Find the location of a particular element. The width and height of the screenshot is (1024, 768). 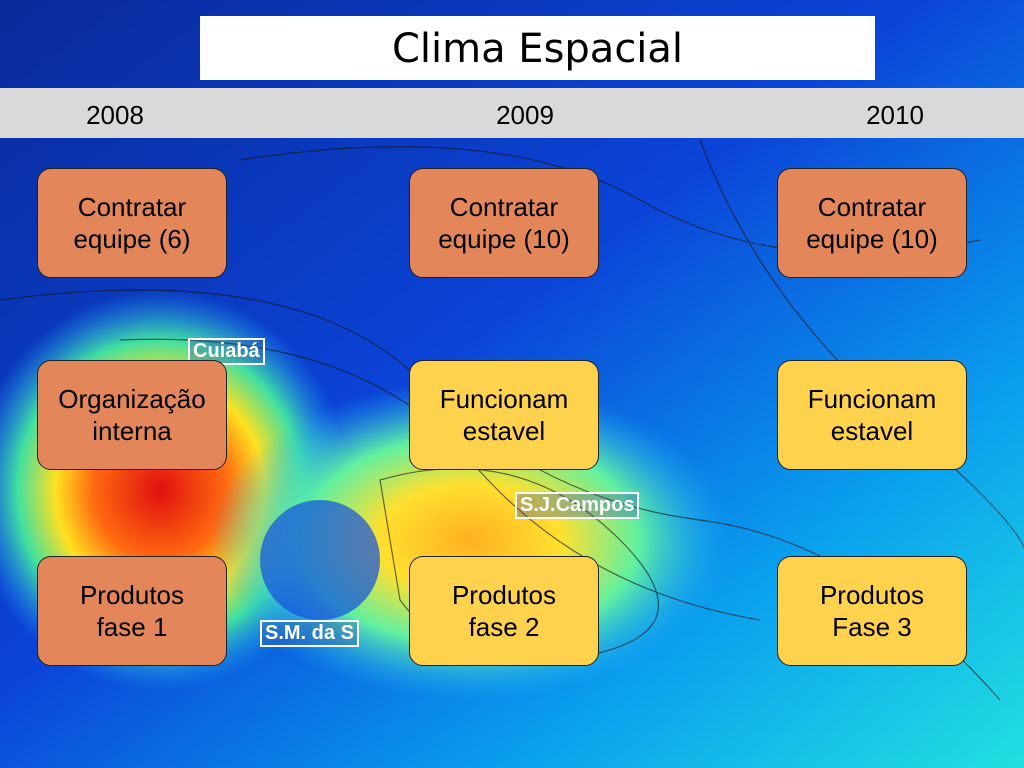

milestone-box: Produtos Fase 3 is located at coordinates (872, 611).